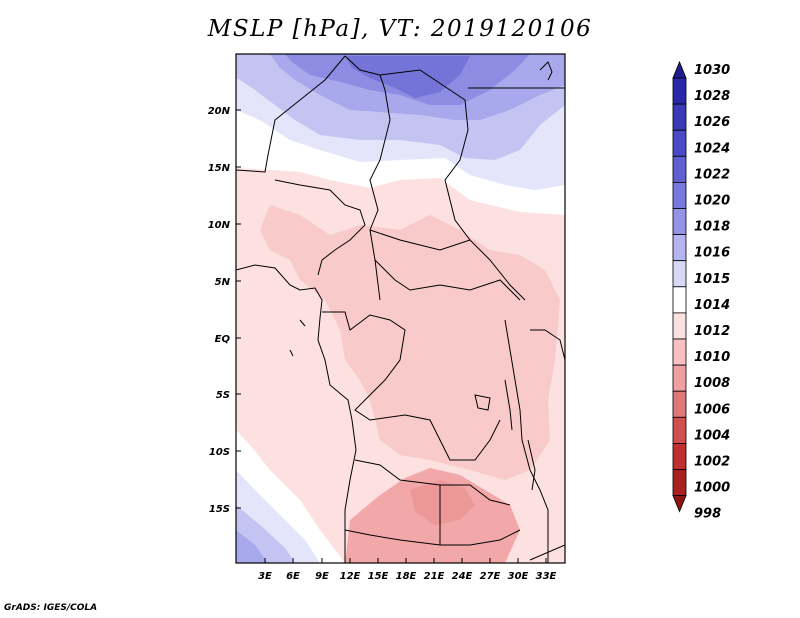 The height and width of the screenshot is (618, 800). Describe the element at coordinates (462, 576) in the screenshot. I see `lon-label: 24E` at that location.